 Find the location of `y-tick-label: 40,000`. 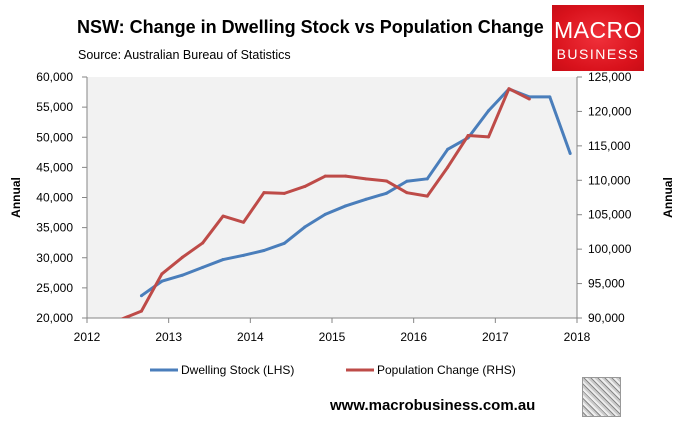

y-tick-label: 40,000 is located at coordinates (54, 198).